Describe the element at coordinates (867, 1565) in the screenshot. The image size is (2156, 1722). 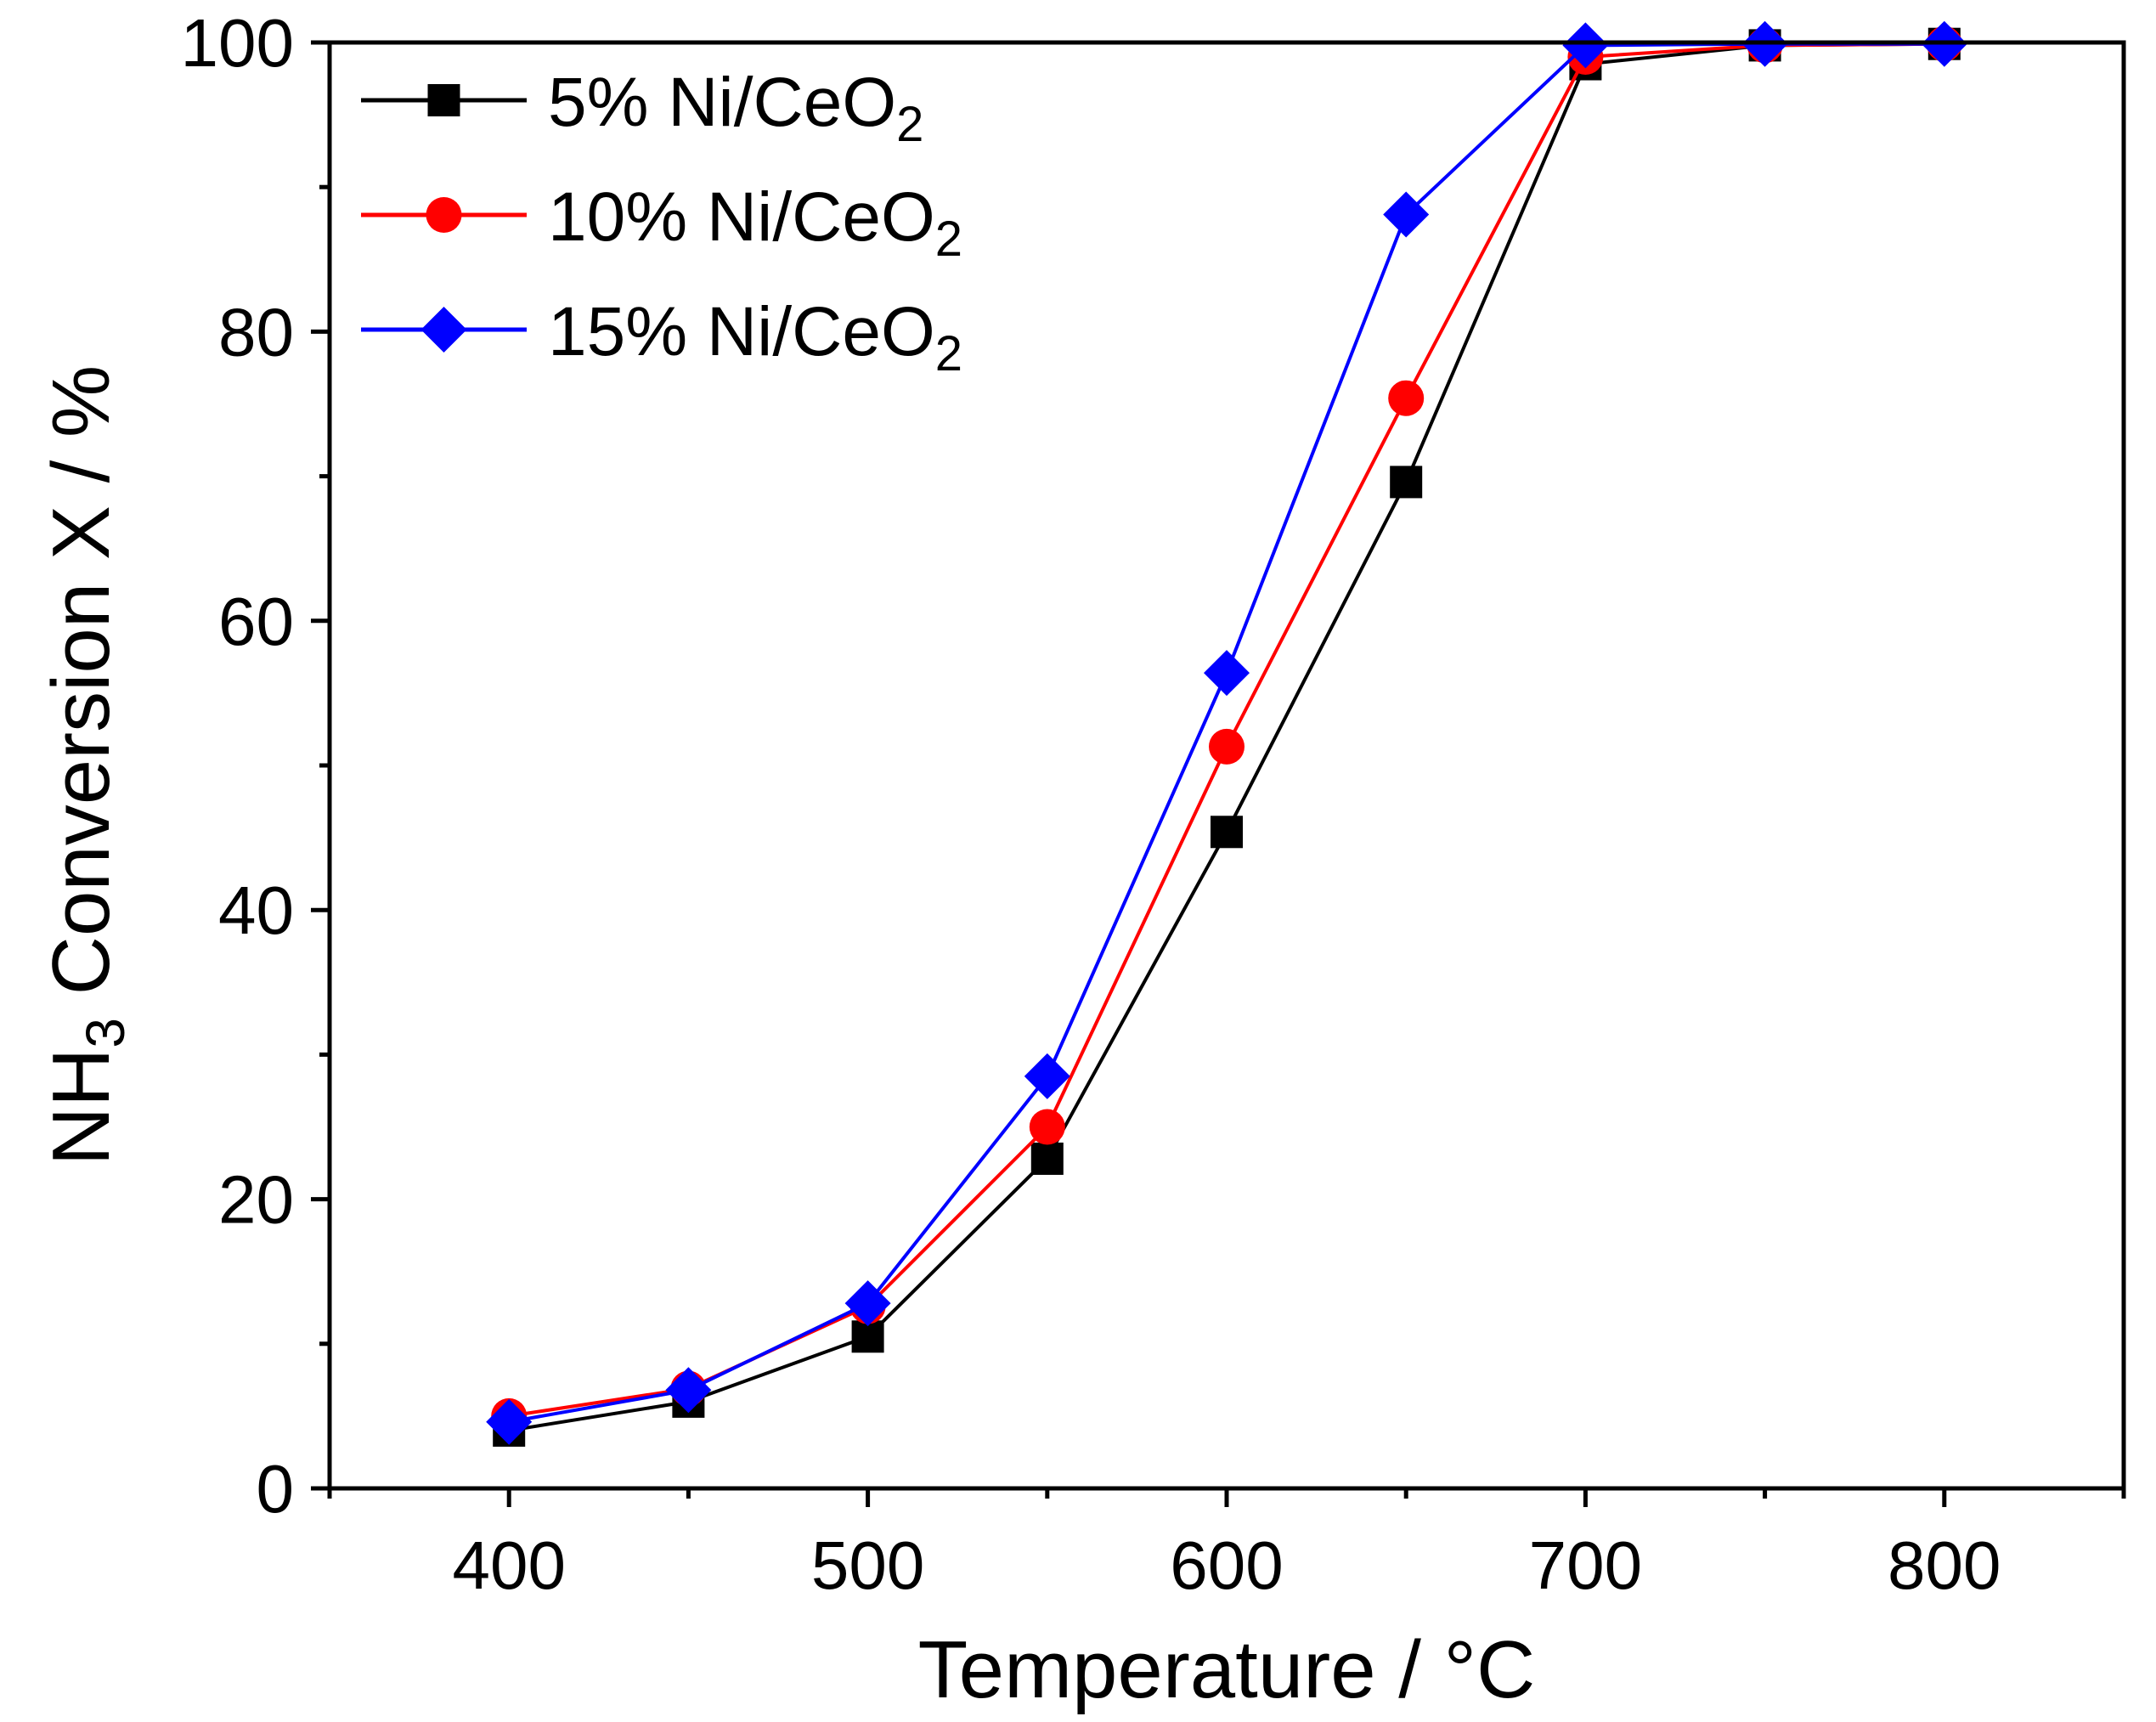
I see `x-tick-label: 500` at that location.